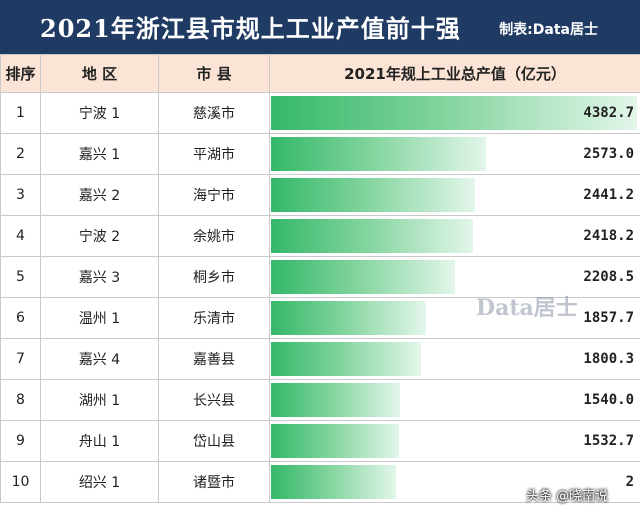  I want to click on table-row: 8 湖州 1 长兴县 1540.0, so click(320, 400).